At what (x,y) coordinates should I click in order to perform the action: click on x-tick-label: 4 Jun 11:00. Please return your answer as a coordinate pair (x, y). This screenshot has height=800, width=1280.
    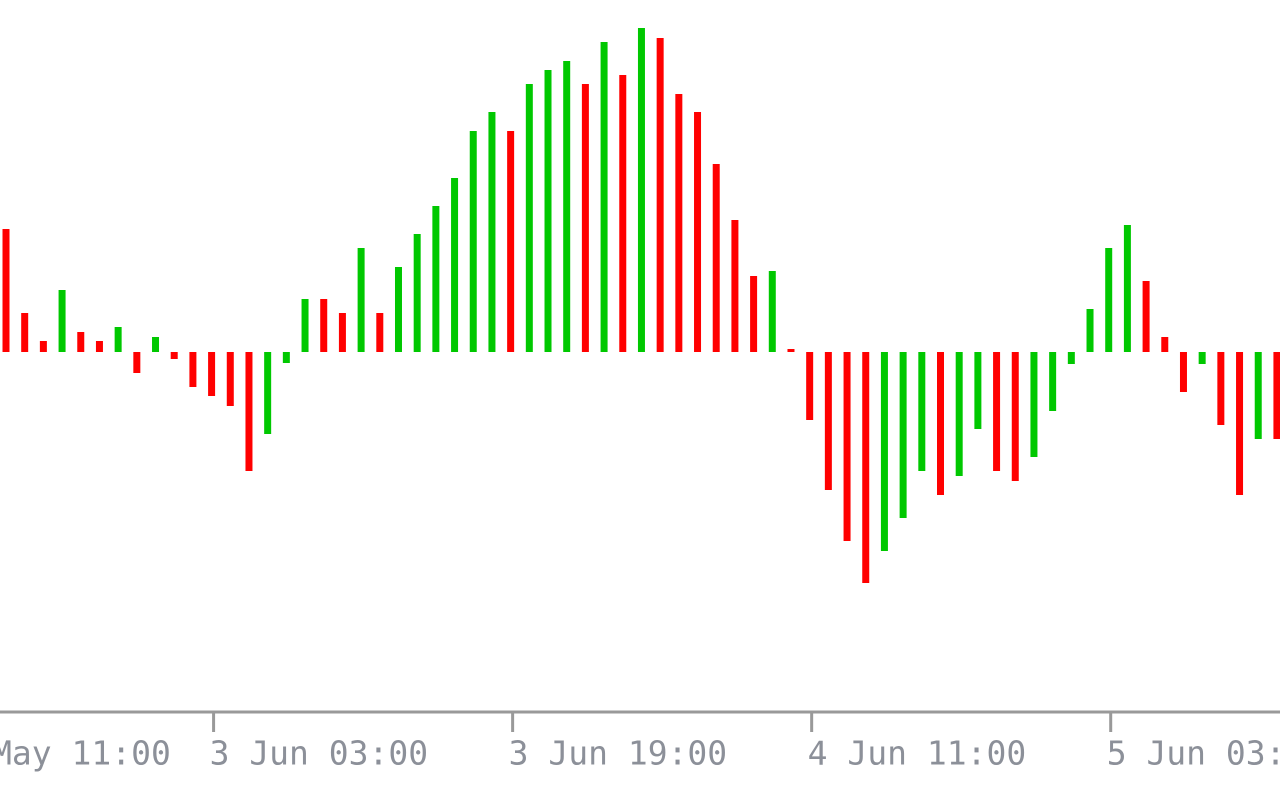
    Looking at the image, I should click on (917, 753).